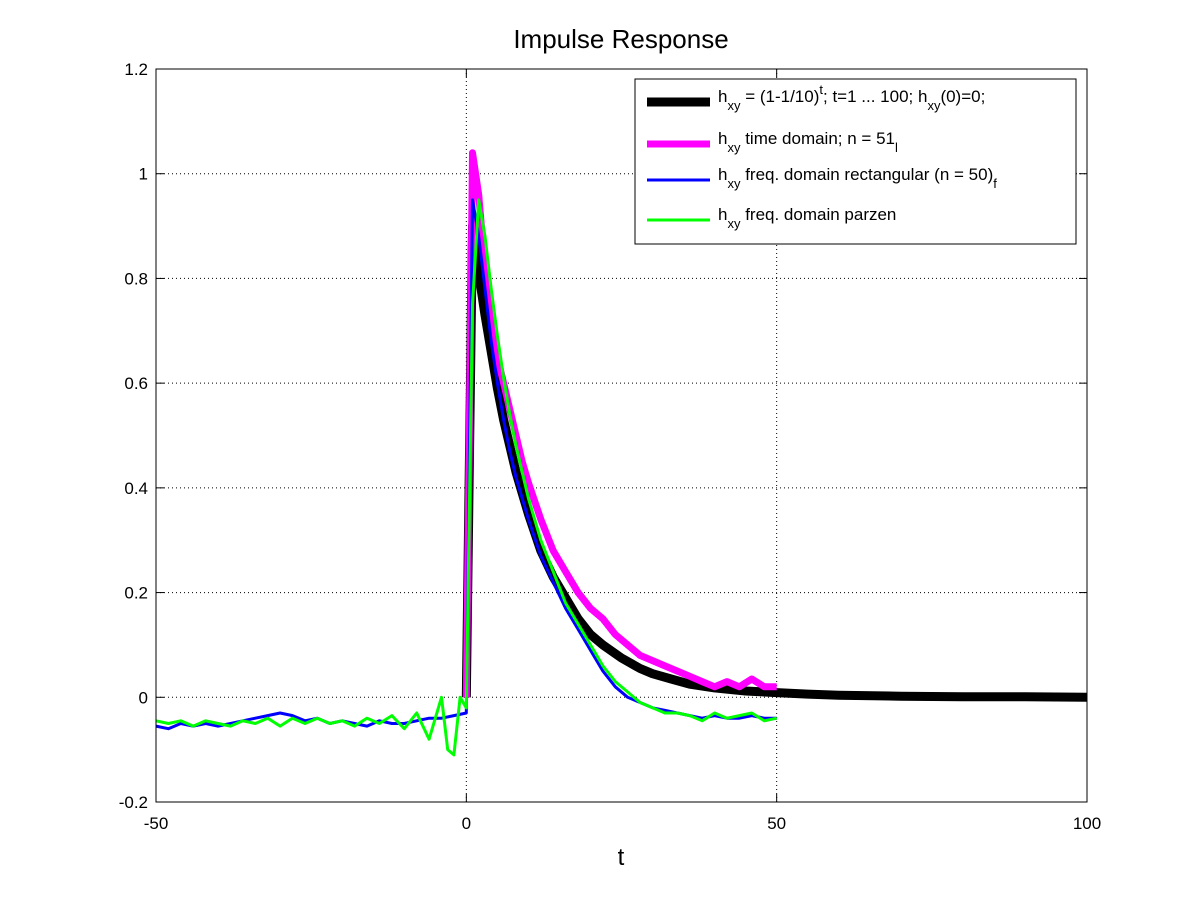 This screenshot has width=1200, height=900. What do you see at coordinates (851, 97) in the screenshot?
I see `legend-label-true_response: hxy = (1-1/10)t; t=1 ... 100; hxy(0)=0;` at bounding box center [851, 97].